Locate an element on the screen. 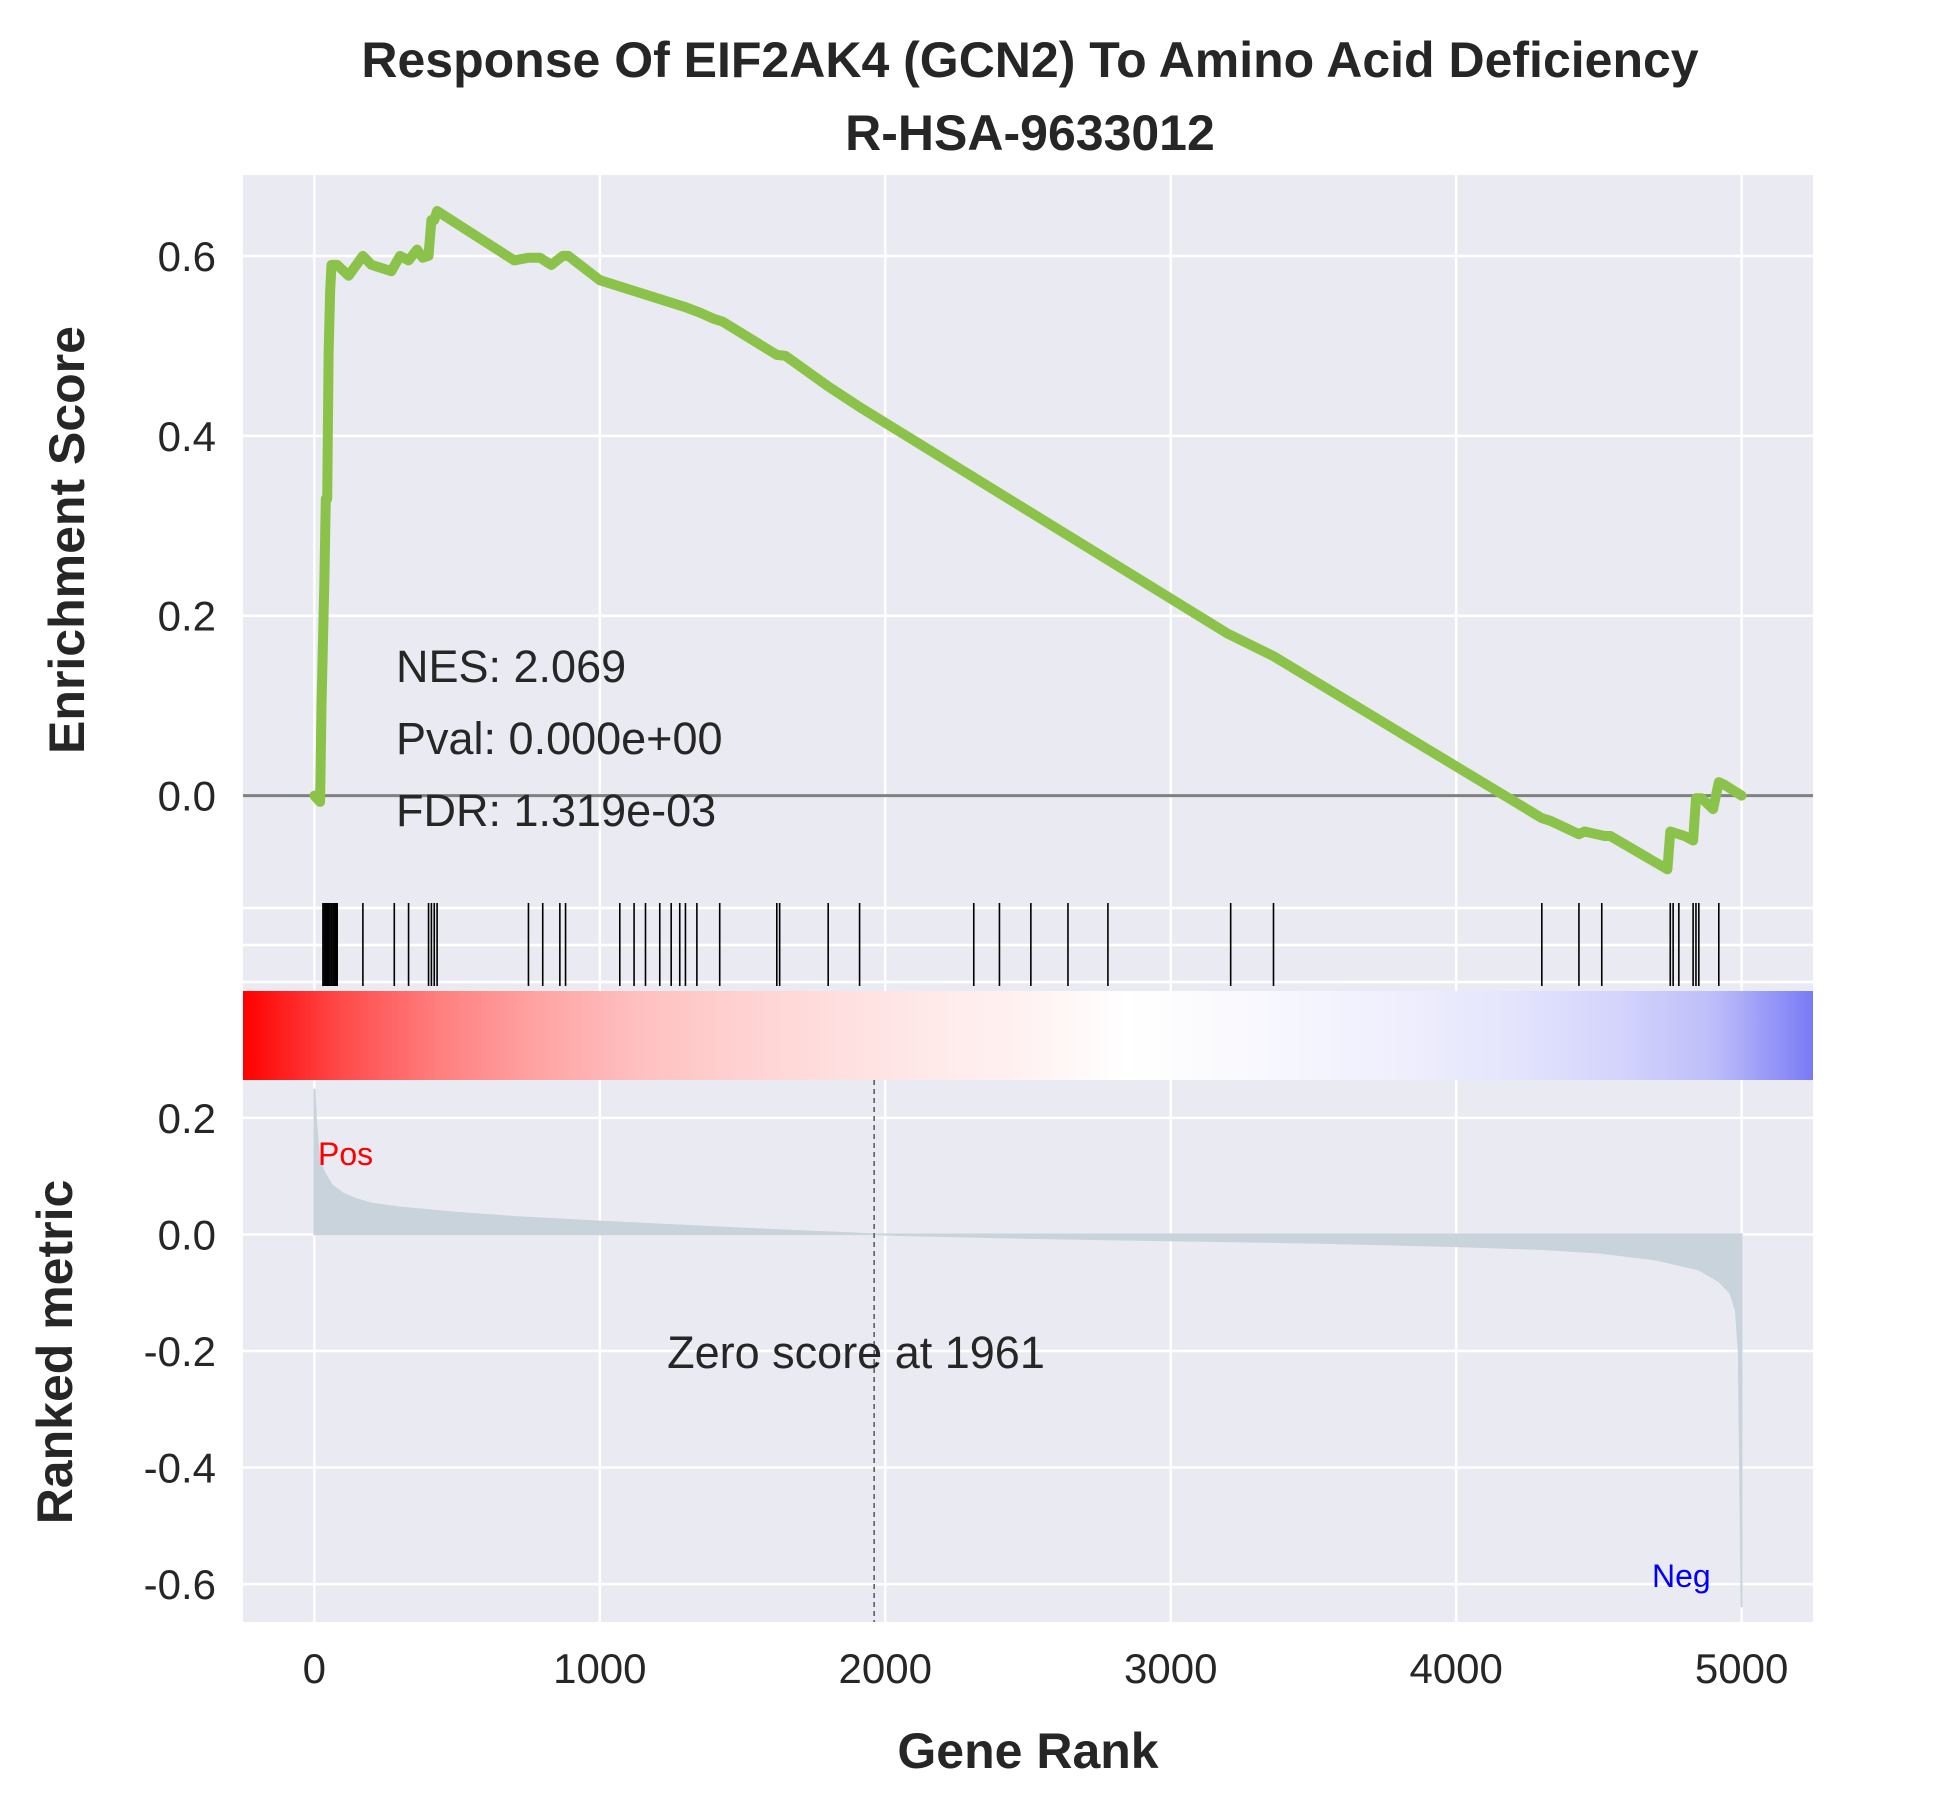  pval-annotation: Pval: 0.000e+00 is located at coordinates (559, 738).